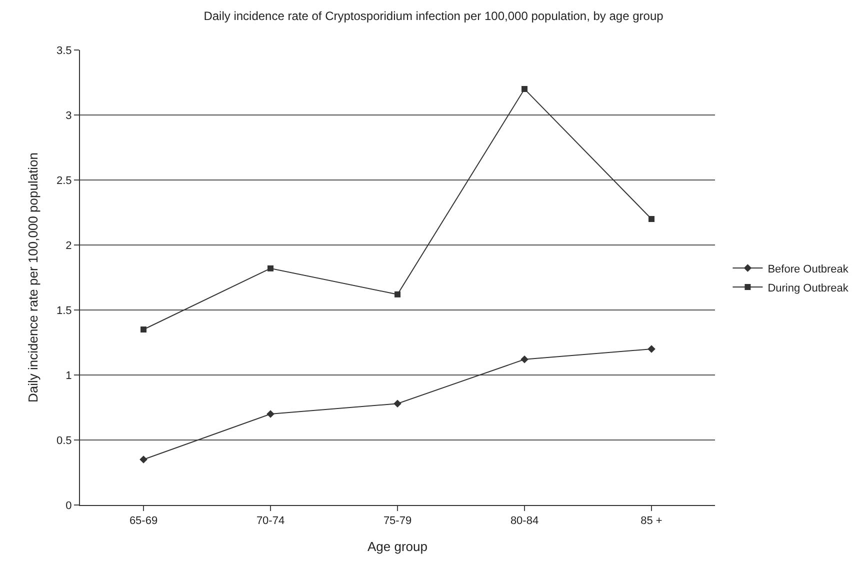 Image resolution: width=867 pixels, height=575 pixels. What do you see at coordinates (651, 521) in the screenshot?
I see `x-tick-label: 85 +` at bounding box center [651, 521].